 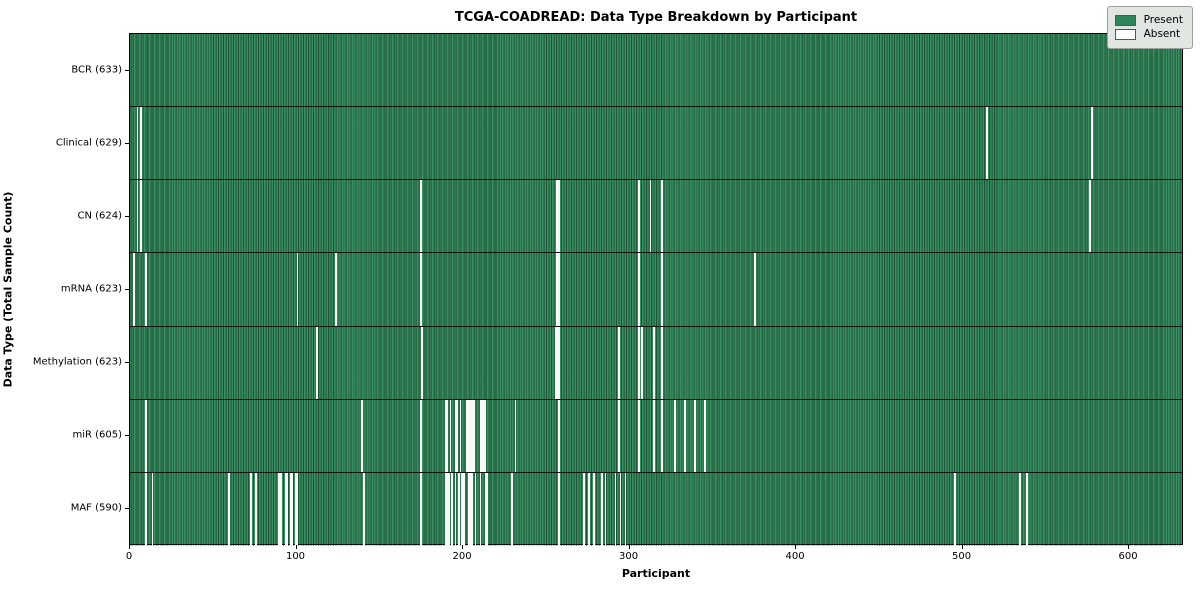 I want to click on y-tick-label: Clinical (629), so click(x=88, y=143).